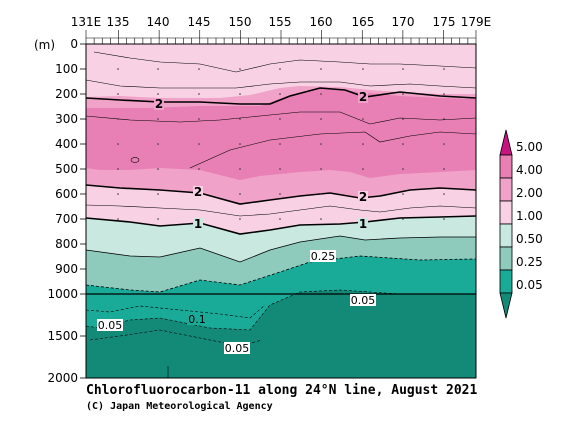 This screenshot has width=570, height=423. I want to click on colorbar: 5.00 4.00 2.00 1.00 0.50 0.25 0.05, so click(521, 224).